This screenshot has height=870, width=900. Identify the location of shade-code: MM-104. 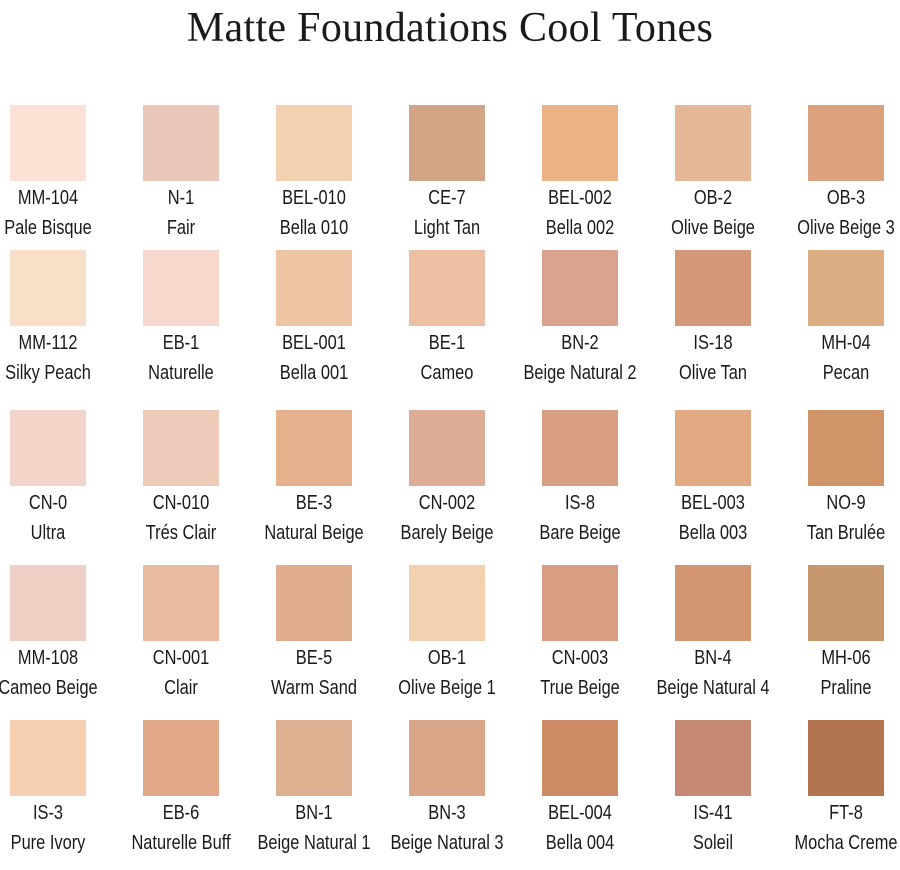
(48, 198).